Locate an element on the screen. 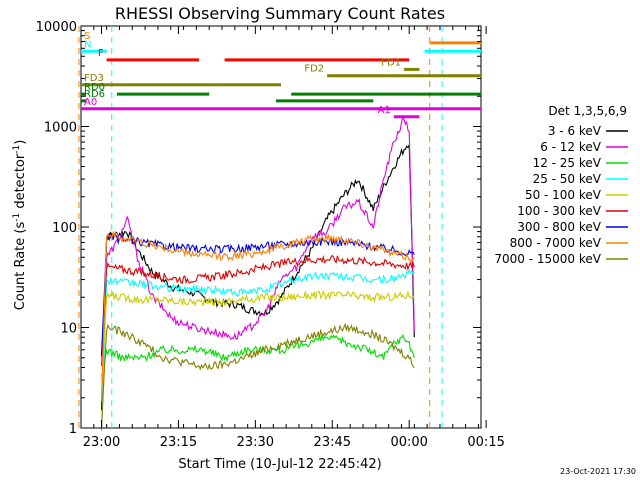  flag-label: F is located at coordinates (101, 53).